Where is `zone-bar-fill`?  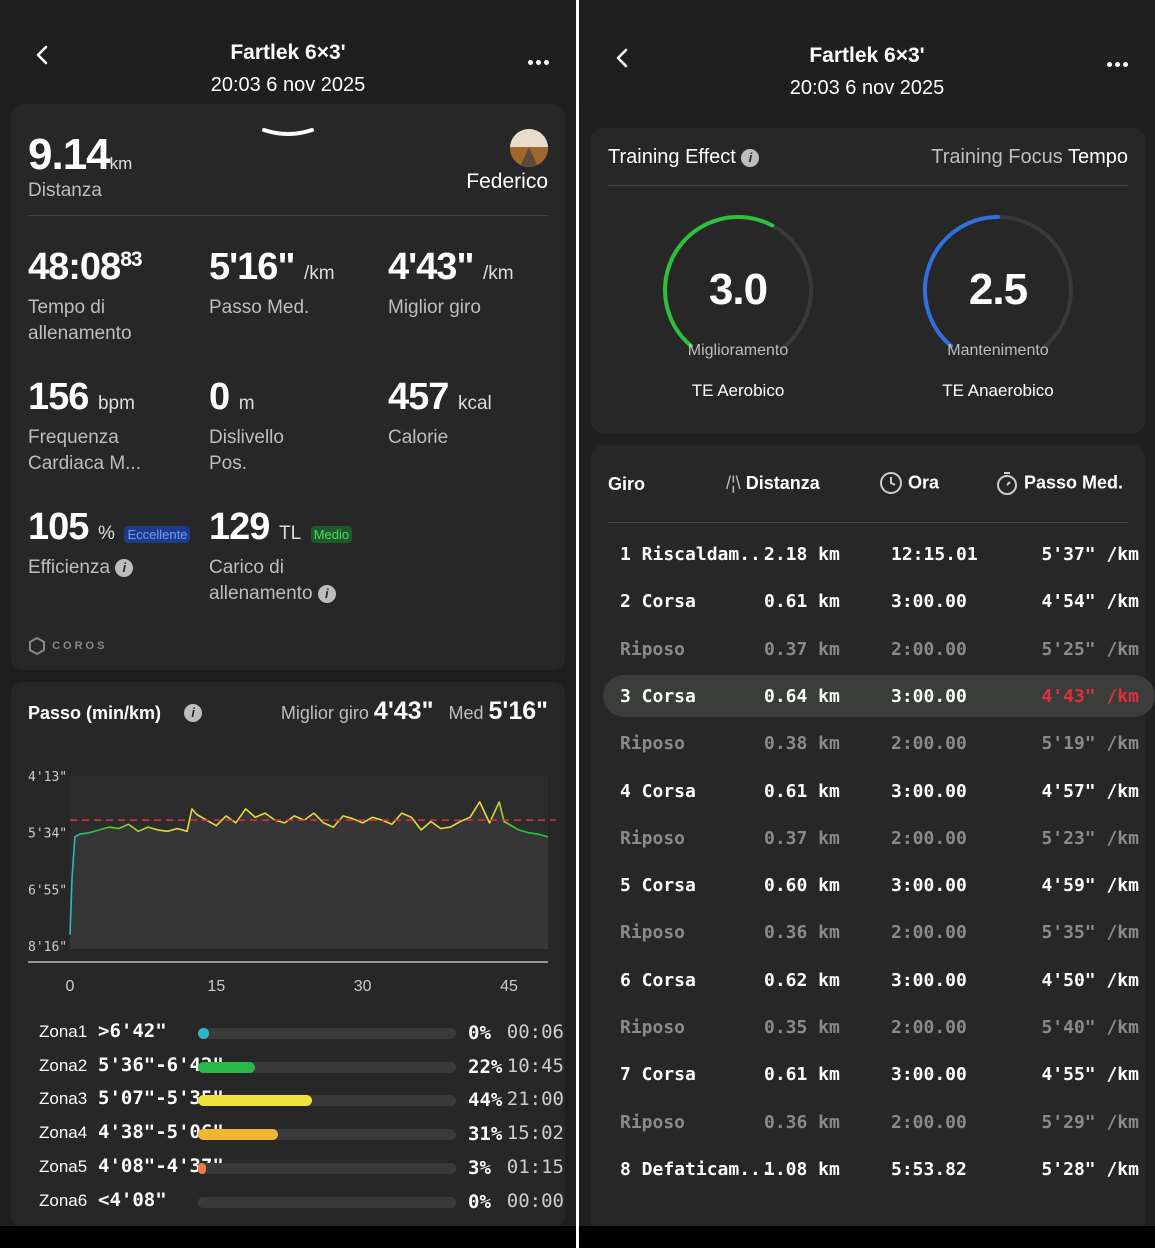
zone-bar-fill is located at coordinates (203, 1033).